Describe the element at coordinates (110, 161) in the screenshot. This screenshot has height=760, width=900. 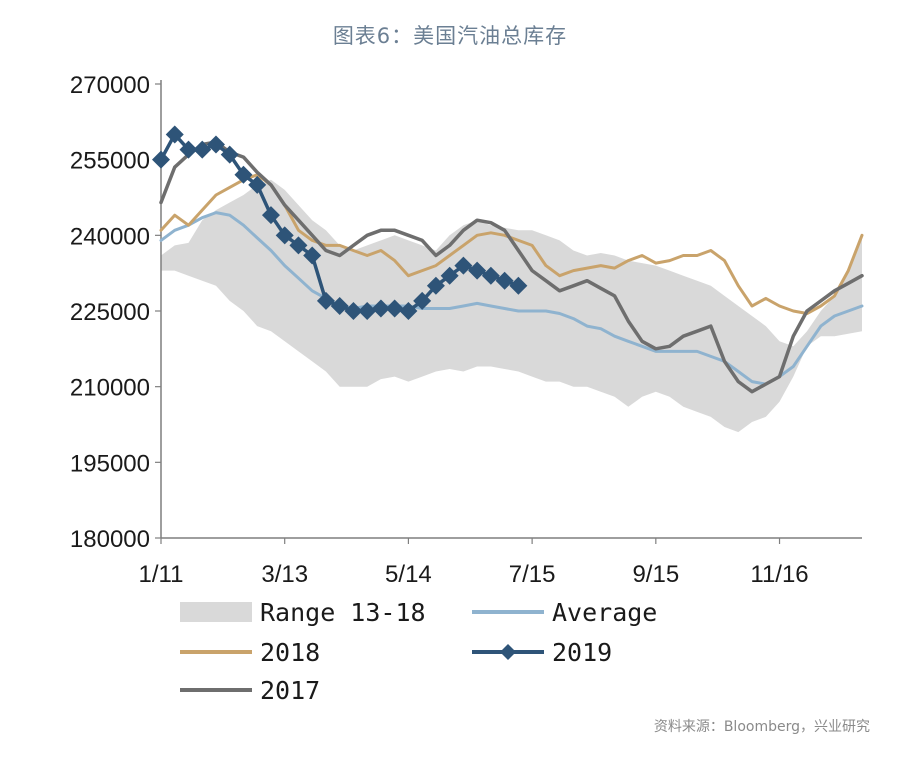
I see `y-tick-label: 255000` at that location.